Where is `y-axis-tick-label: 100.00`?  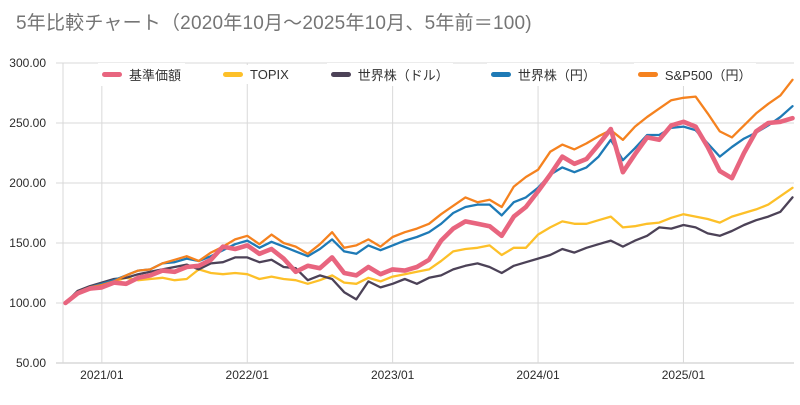
y-axis-tick-label: 100.00 is located at coordinates (27, 303).